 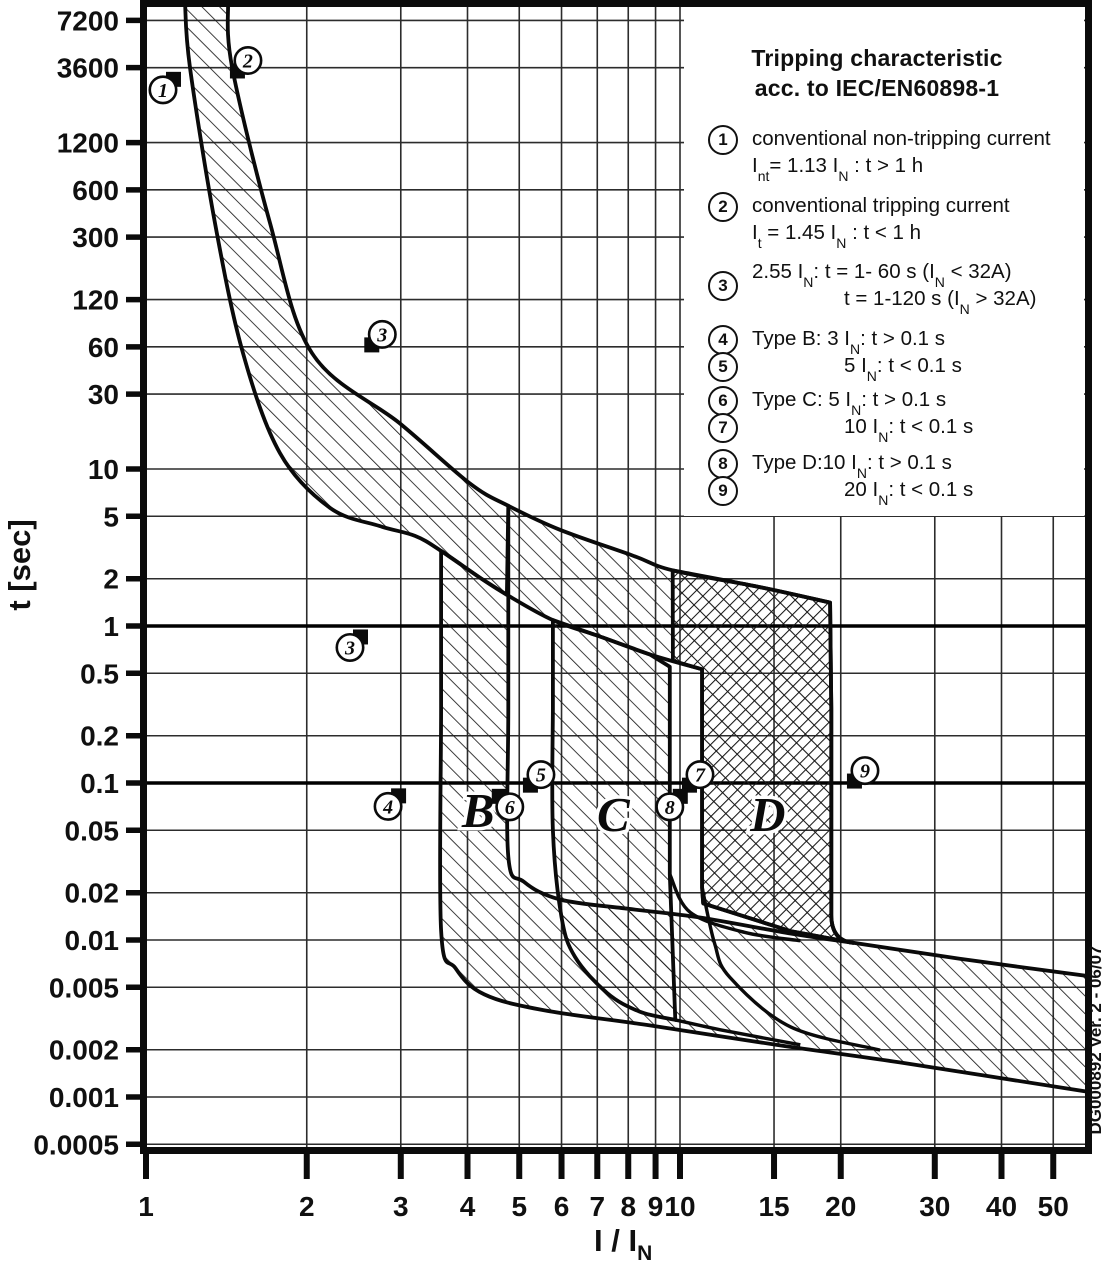 What do you see at coordinates (88, 143) in the screenshot?
I see `y-tick-label: 1200` at bounding box center [88, 143].